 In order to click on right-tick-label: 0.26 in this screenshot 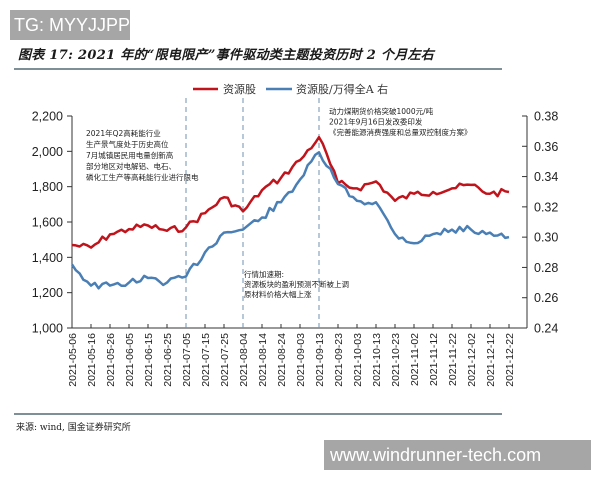, I will do `click(546, 298)`.